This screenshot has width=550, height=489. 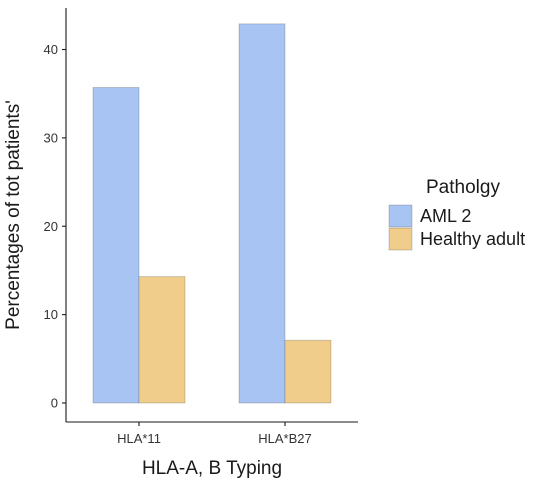 What do you see at coordinates (51, 226) in the screenshot?
I see `y-tick-label: 20` at bounding box center [51, 226].